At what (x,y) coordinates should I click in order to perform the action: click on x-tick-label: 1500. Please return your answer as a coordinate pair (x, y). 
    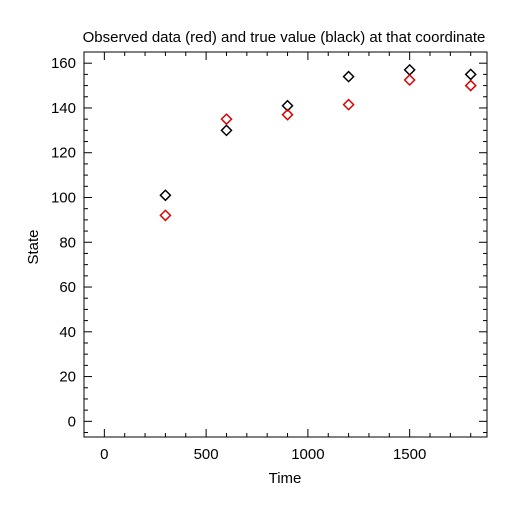
    Looking at the image, I should click on (409, 454).